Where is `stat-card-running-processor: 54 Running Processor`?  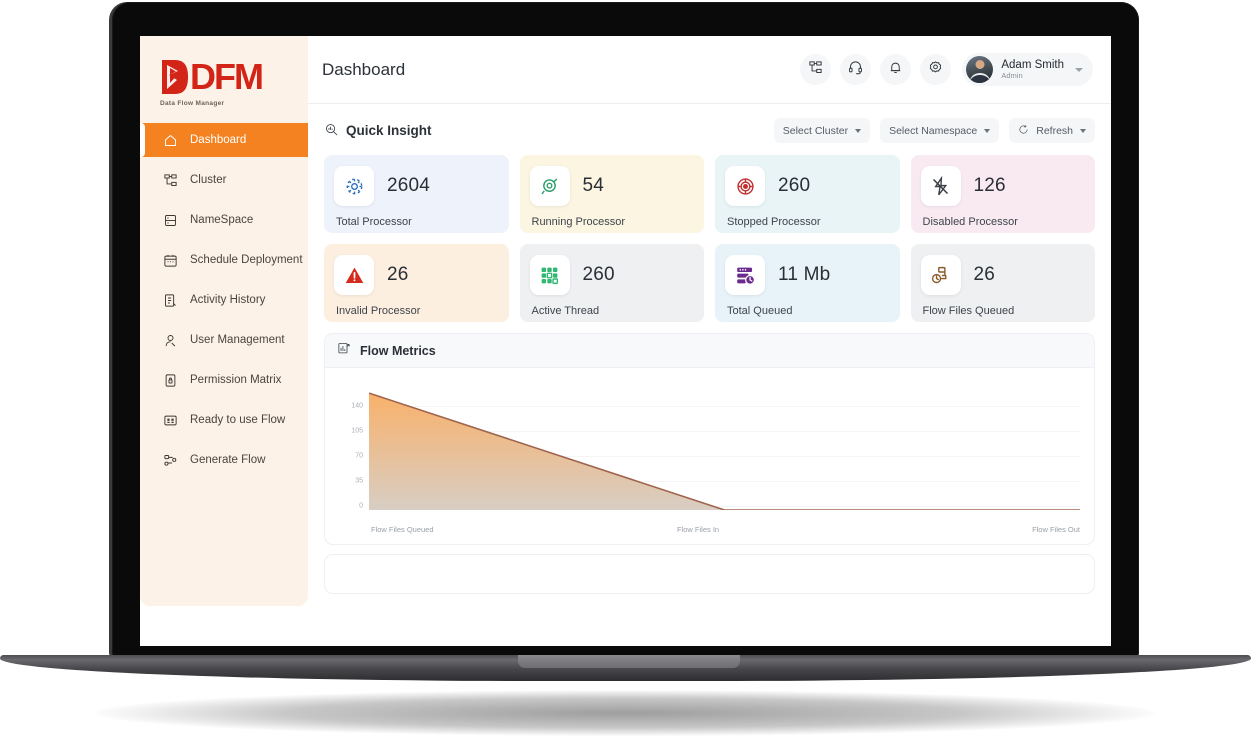 stat-card-running-processor: 54 Running Processor is located at coordinates (612, 194).